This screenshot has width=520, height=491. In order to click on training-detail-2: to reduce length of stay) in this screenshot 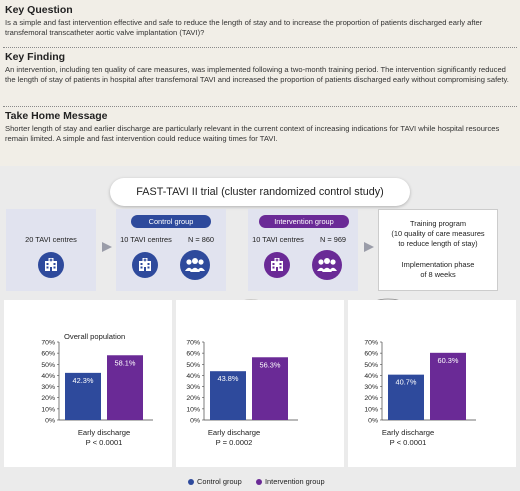, I will do `click(438, 243)`.